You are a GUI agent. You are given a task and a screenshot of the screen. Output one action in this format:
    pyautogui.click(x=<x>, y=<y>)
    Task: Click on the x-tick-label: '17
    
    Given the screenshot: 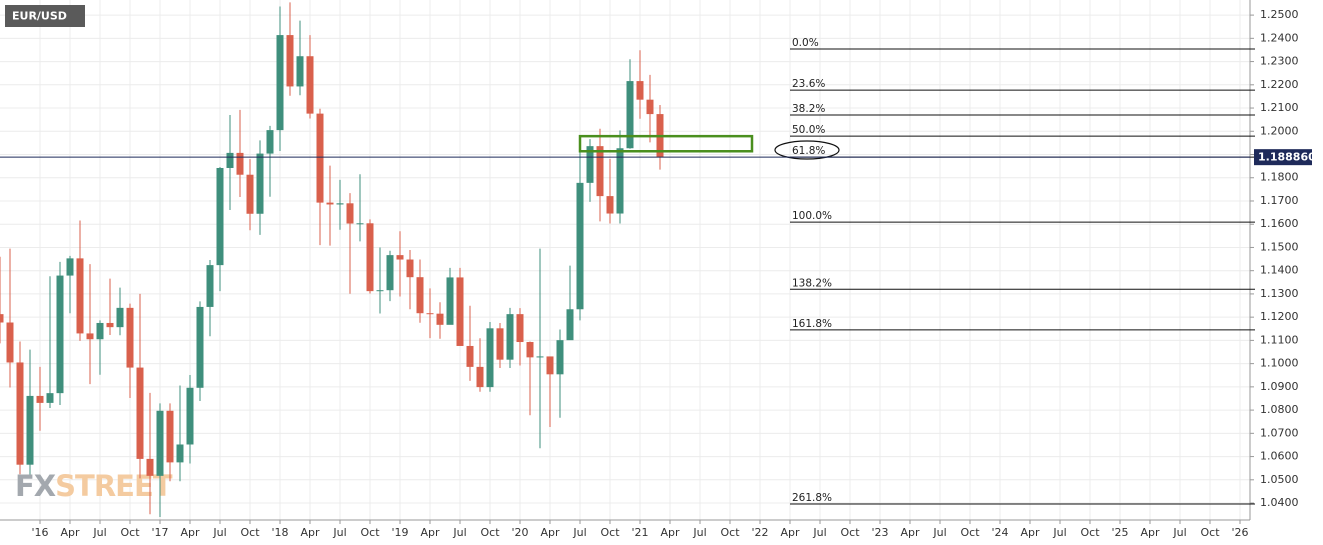 What is the action you would take?
    pyautogui.click(x=159, y=532)
    